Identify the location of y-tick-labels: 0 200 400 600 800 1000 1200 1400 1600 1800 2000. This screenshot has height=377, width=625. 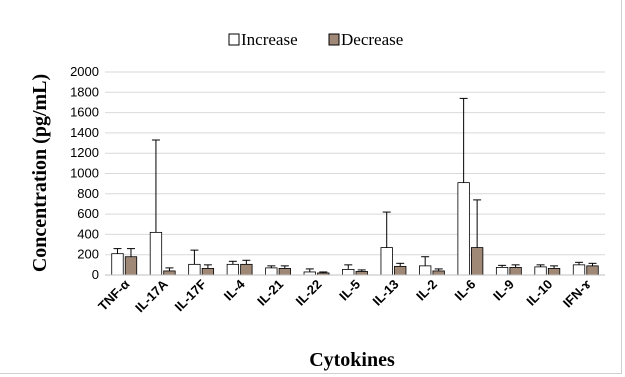
(84, 173).